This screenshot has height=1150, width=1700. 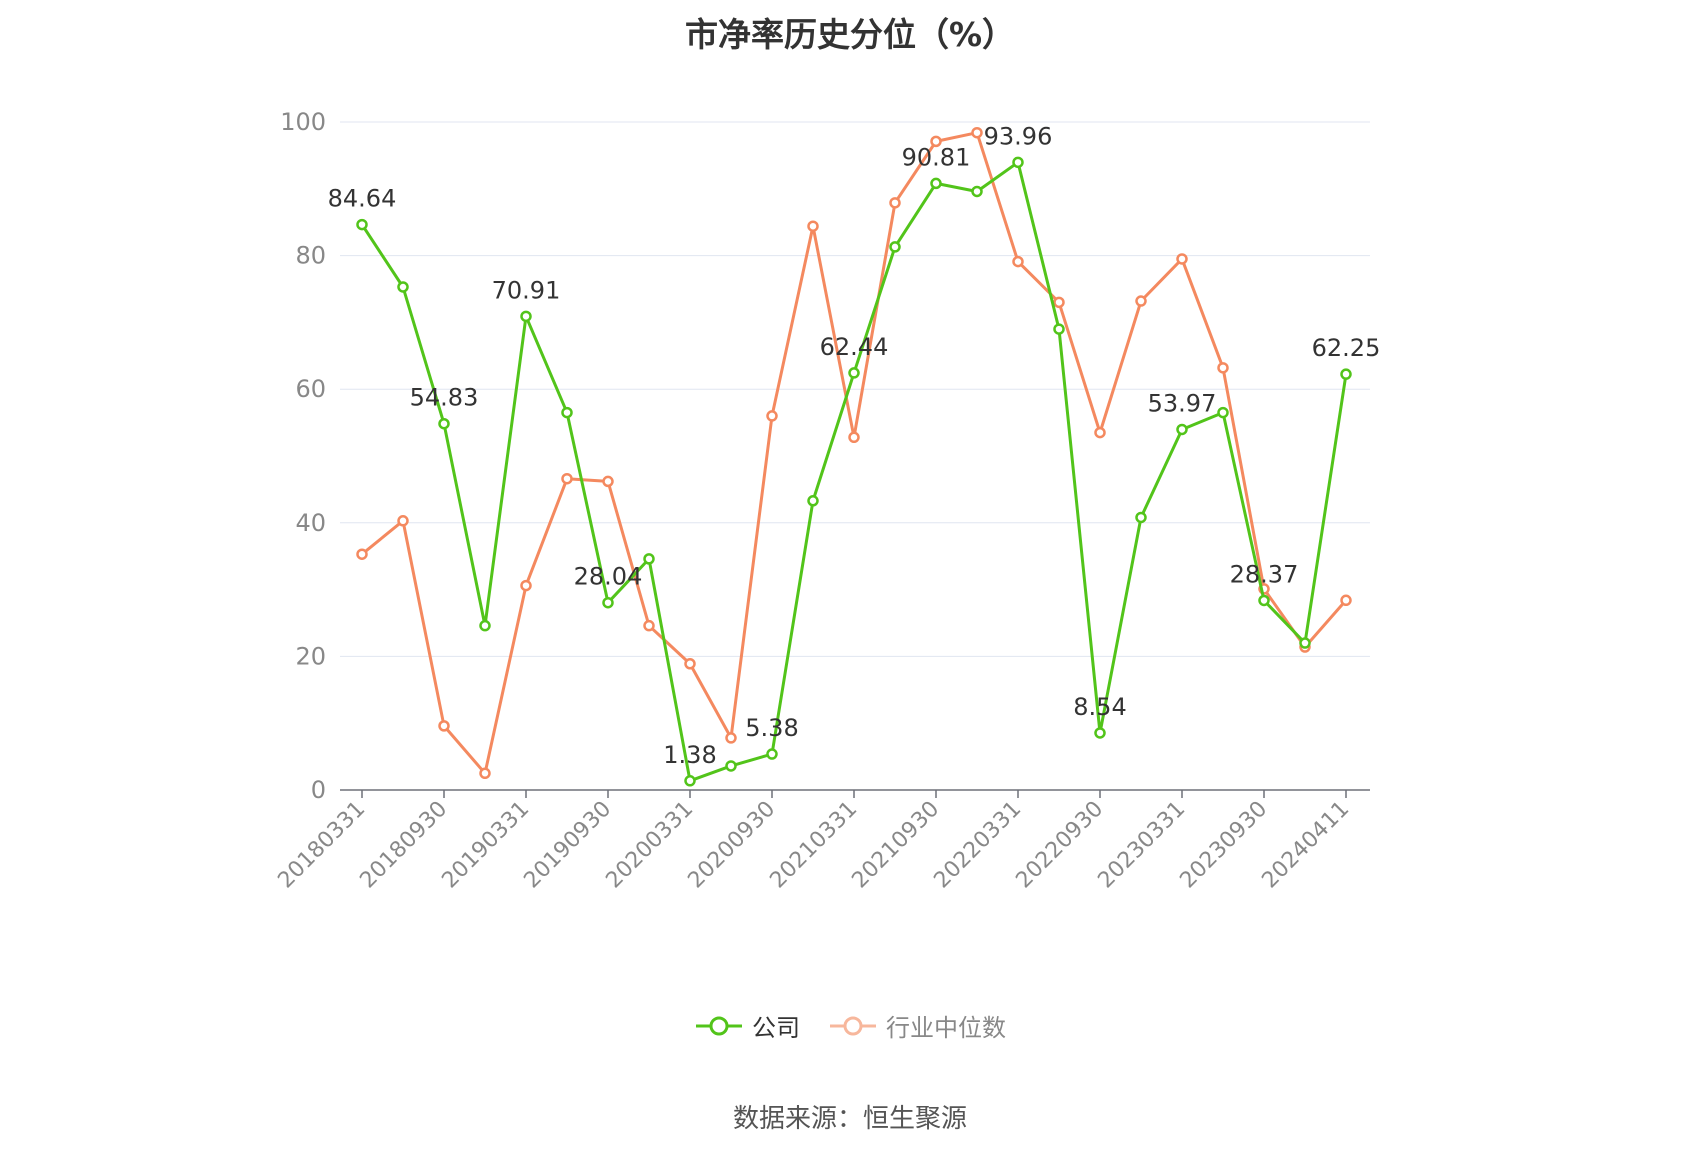 I want to click on data-label: 5.38, so click(x=771, y=728).